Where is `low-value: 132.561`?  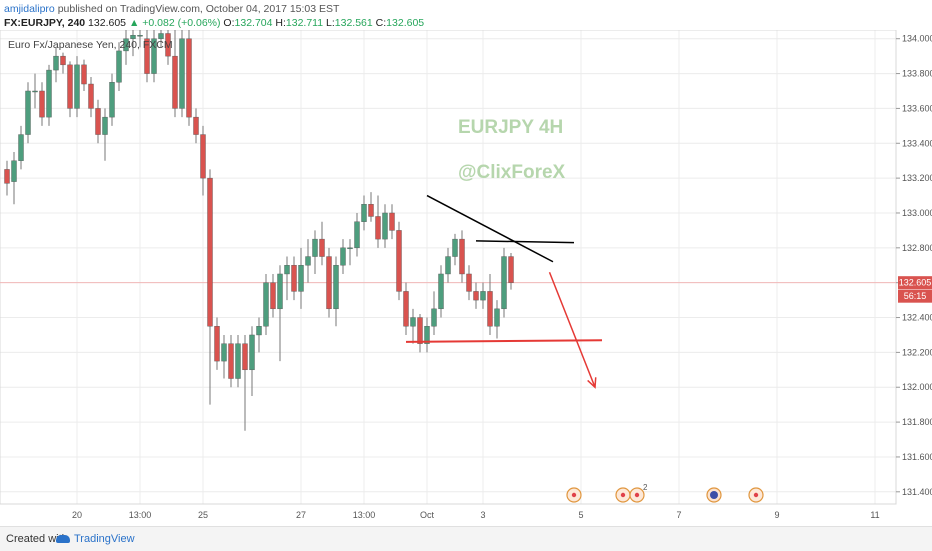
low-value: 132.561 is located at coordinates (353, 23).